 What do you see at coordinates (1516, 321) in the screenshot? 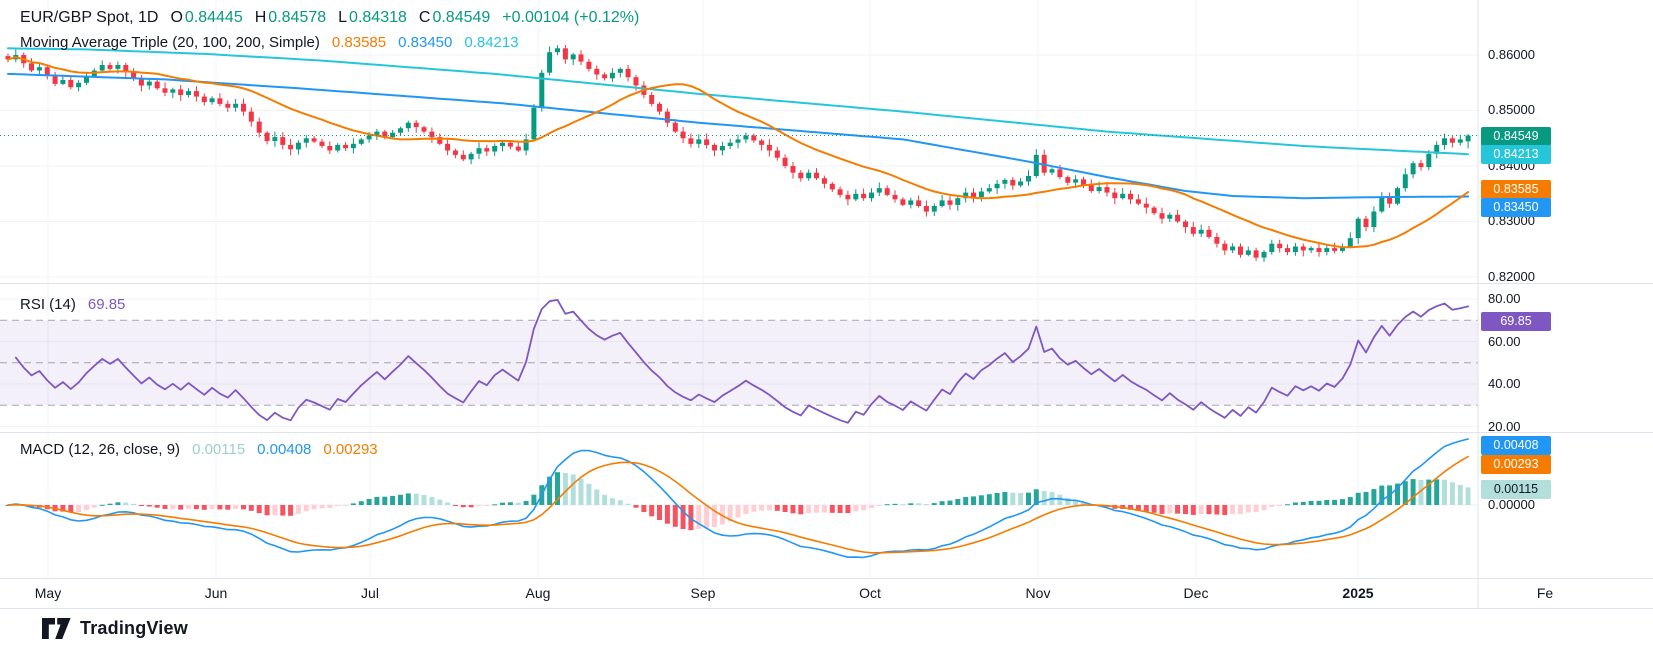
I see `rsi-axis-badge: 69.85` at bounding box center [1516, 321].